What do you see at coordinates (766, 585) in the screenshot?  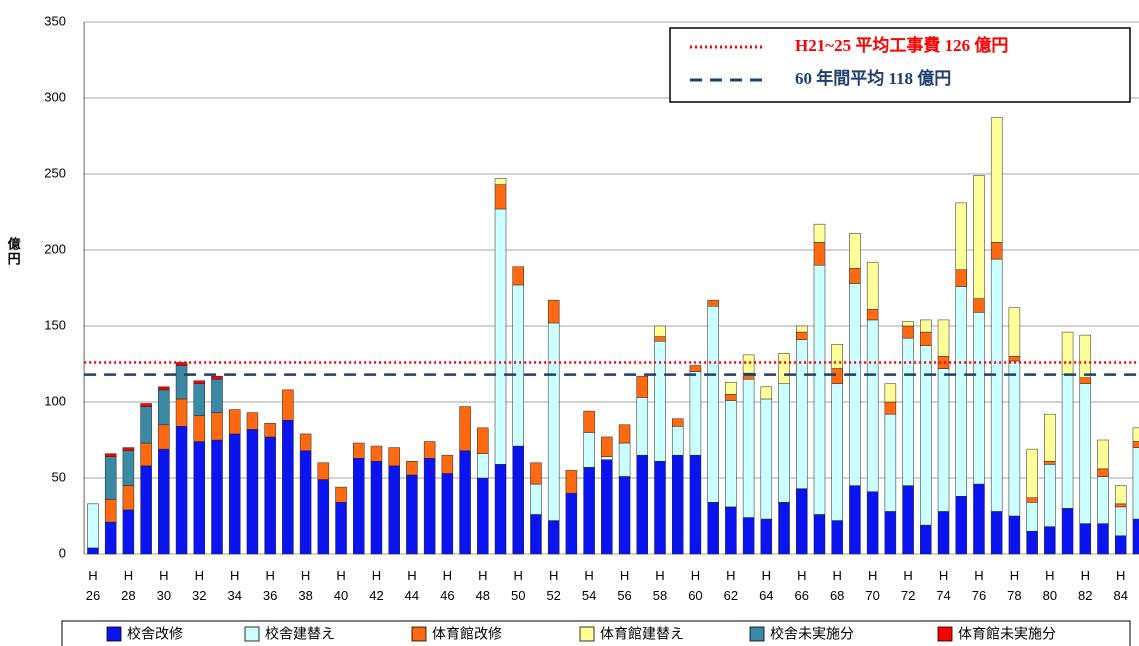 I see `x-tick-label: H 64` at bounding box center [766, 585].